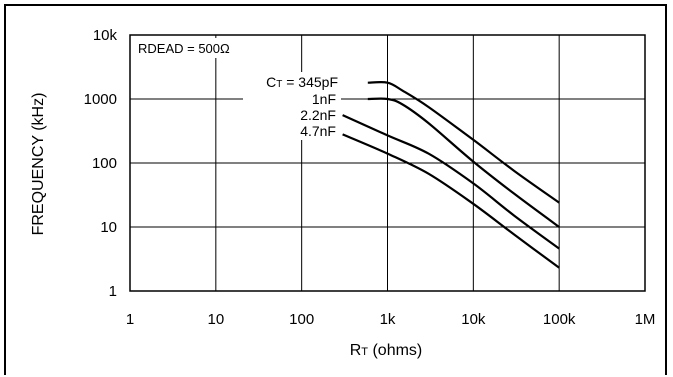  What do you see at coordinates (364, 352) in the screenshot?
I see `x-axis-label-sub: T` at bounding box center [364, 352].